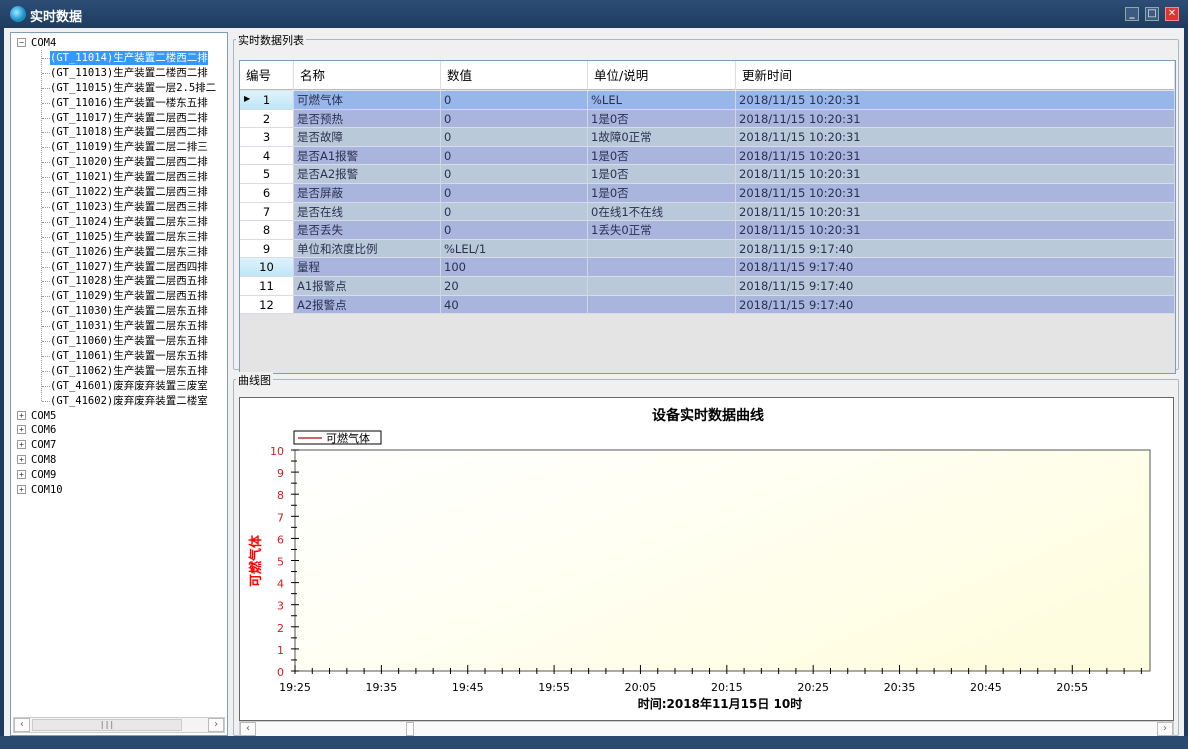  I want to click on table-row: 7 是否在线 0 0在线1不在线 2018/11/15 10:20:31, so click(707, 212).